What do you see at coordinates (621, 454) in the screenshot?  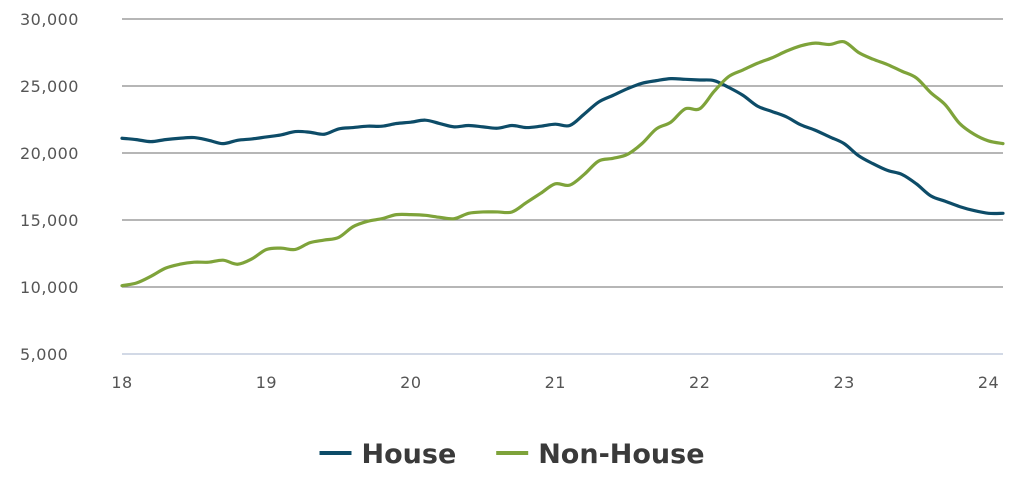 I see `legend-label: Non-House` at bounding box center [621, 454].